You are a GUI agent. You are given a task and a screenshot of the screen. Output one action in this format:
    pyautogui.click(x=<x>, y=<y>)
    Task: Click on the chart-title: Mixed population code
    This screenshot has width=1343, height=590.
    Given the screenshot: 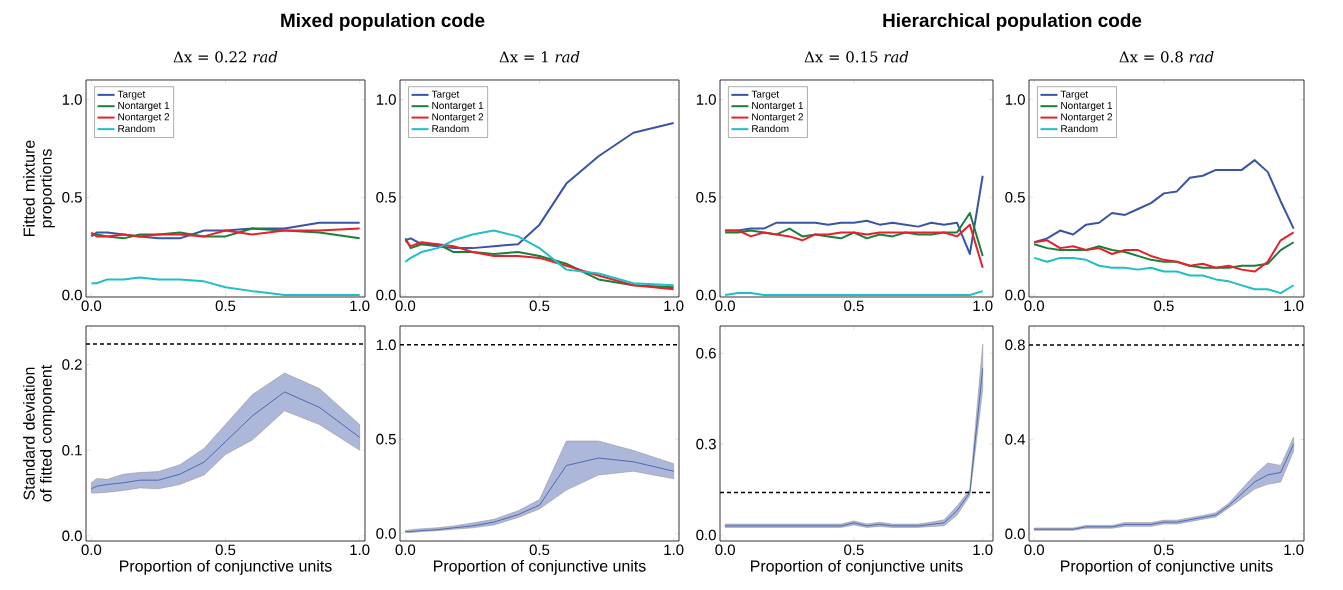 What is the action you would take?
    pyautogui.click(x=383, y=22)
    